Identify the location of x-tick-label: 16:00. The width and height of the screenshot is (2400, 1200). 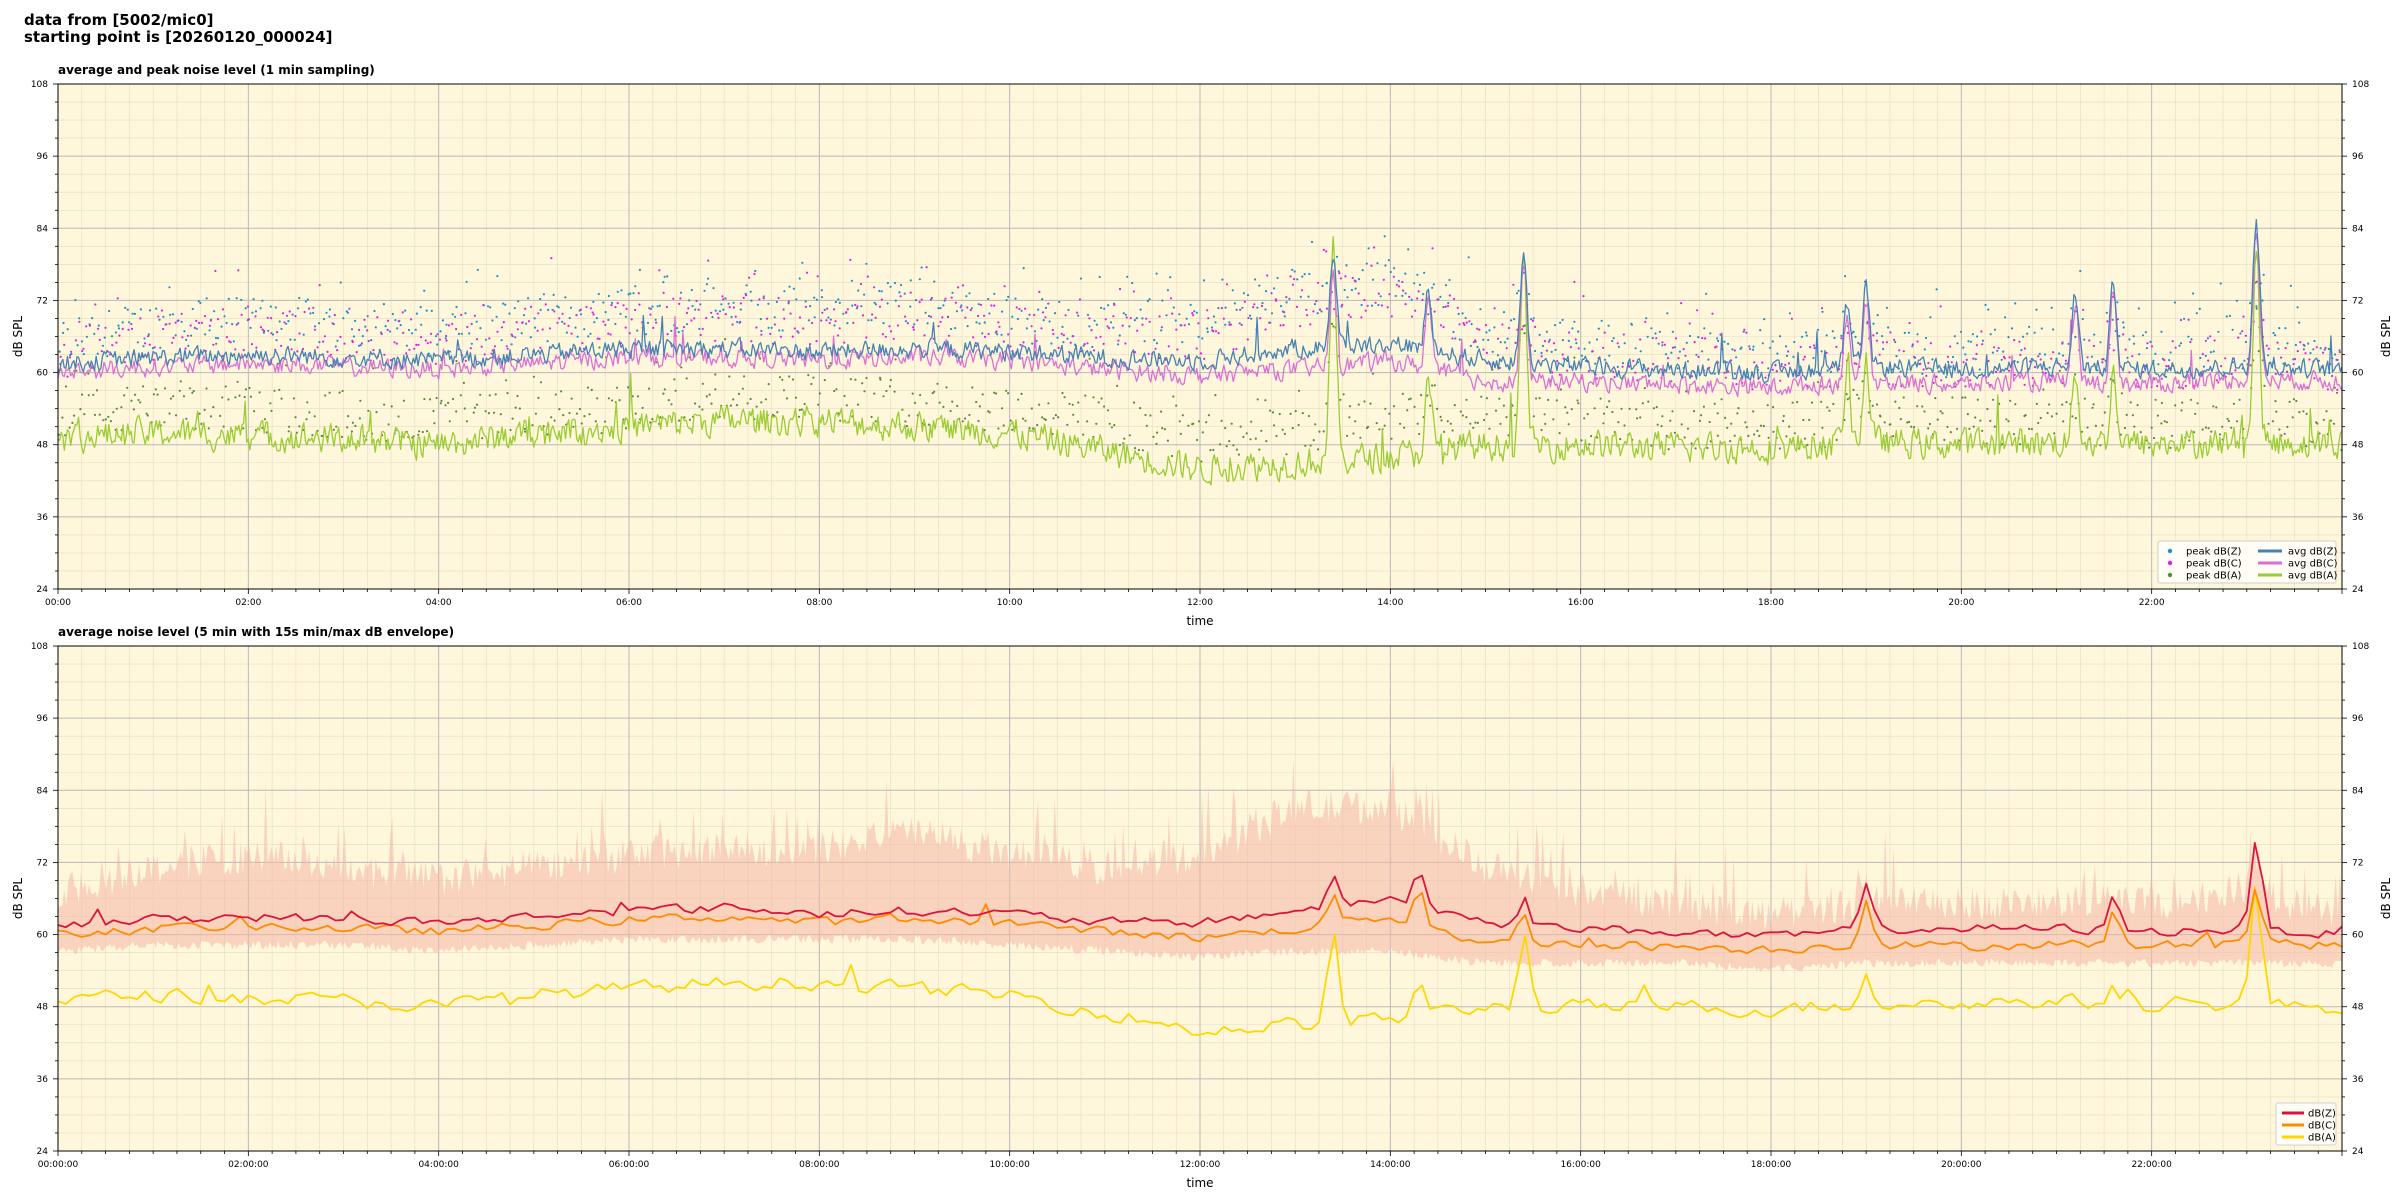
(1581, 603).